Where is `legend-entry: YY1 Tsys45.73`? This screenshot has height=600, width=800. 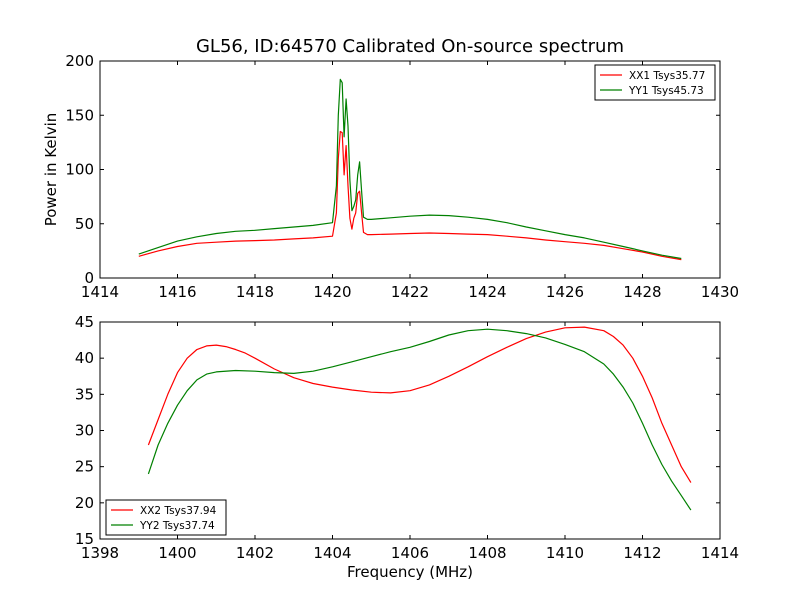
legend-entry: YY1 Tsys45.73 is located at coordinates (666, 91).